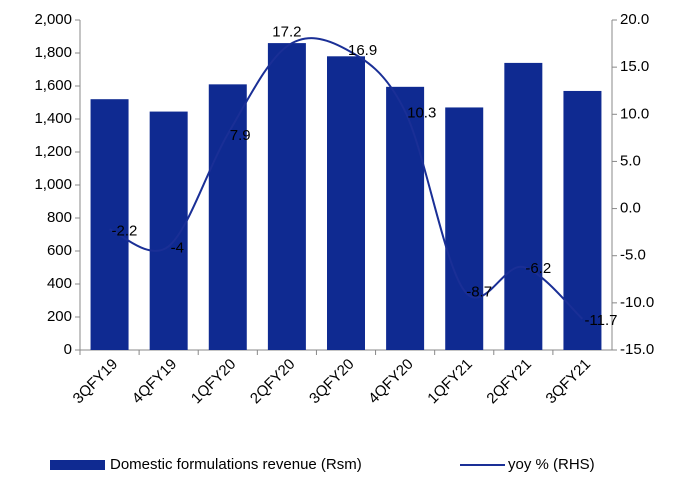 The width and height of the screenshot is (678, 478). What do you see at coordinates (53, 52) in the screenshot?
I see `y-tick-label: 1,800` at bounding box center [53, 52].